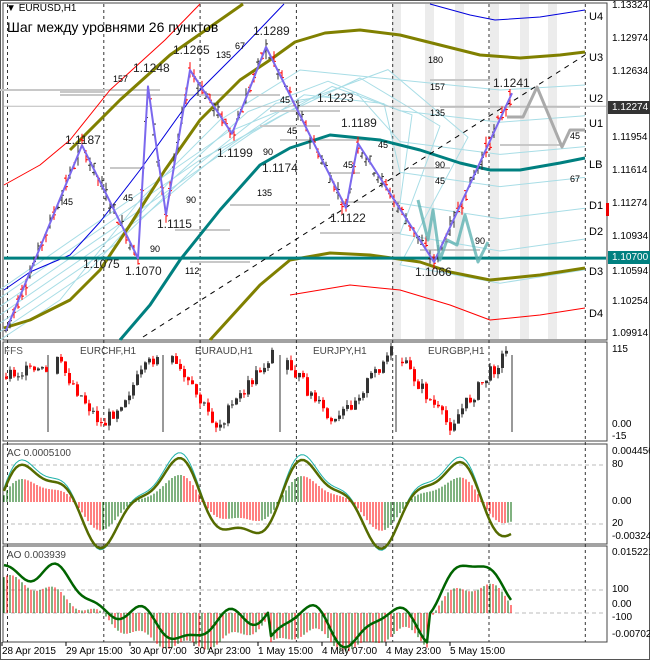 The height and width of the screenshot is (660, 650). What do you see at coordinates (596, 232) in the screenshot?
I see `level-label-d2: D2` at bounding box center [596, 232].